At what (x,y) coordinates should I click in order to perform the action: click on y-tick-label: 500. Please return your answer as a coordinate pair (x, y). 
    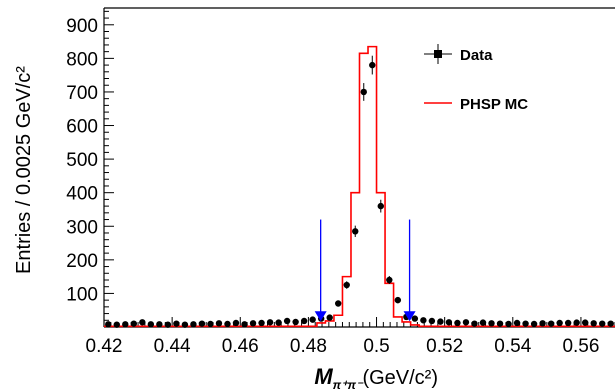
    Looking at the image, I should click on (82, 160).